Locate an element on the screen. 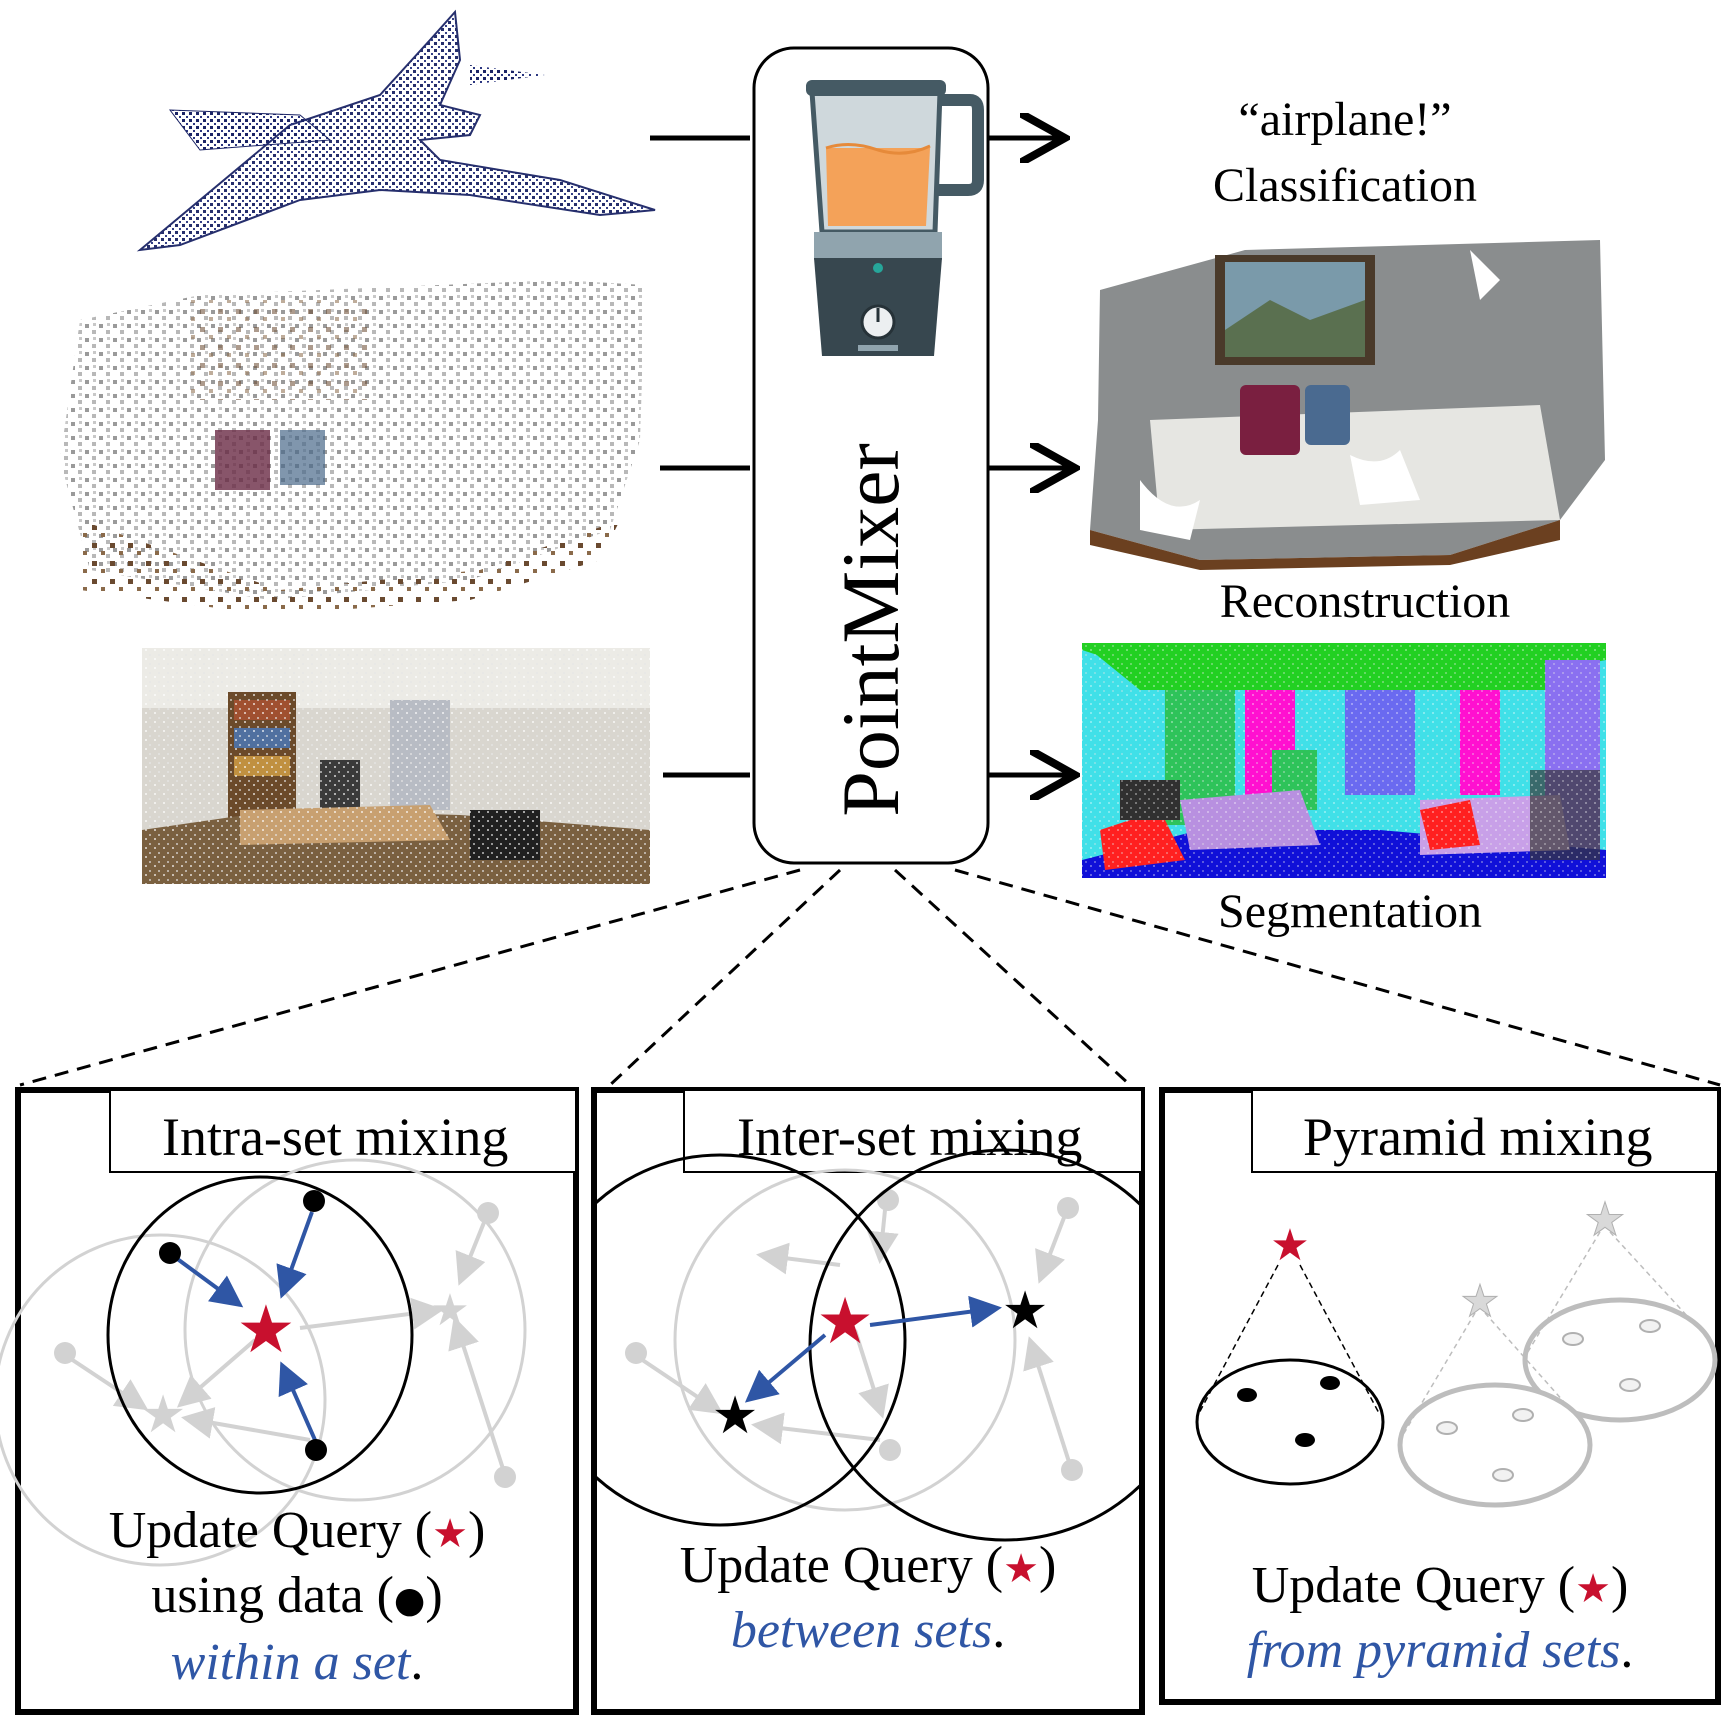 The height and width of the screenshot is (1730, 1736). classification-quote: “airplane!” is located at coordinates (1345, 119).